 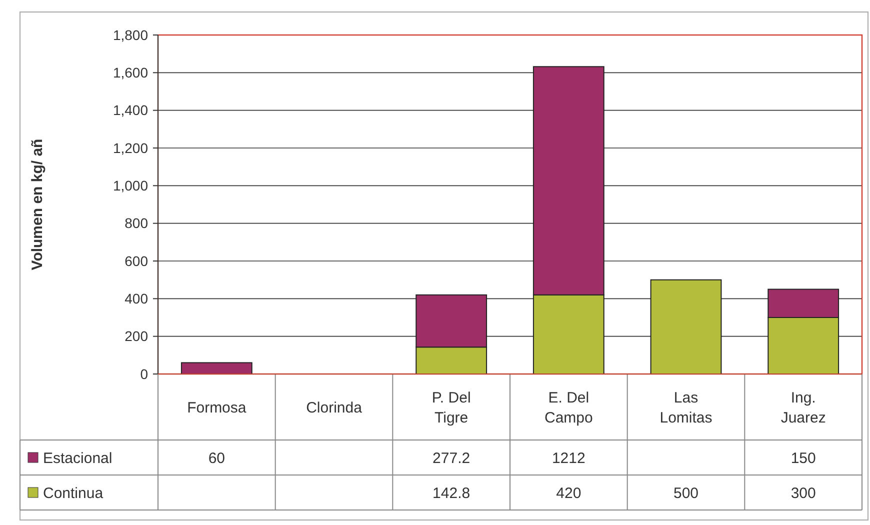 I want to click on y-tick-label: 200, so click(x=136, y=336).